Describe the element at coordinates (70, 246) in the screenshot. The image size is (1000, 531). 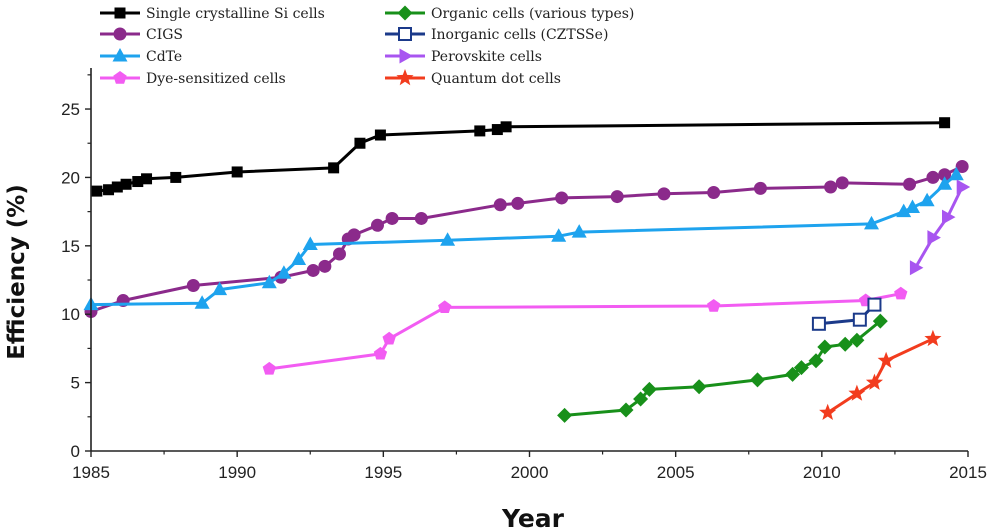
I see `y-tick-label: 15` at that location.